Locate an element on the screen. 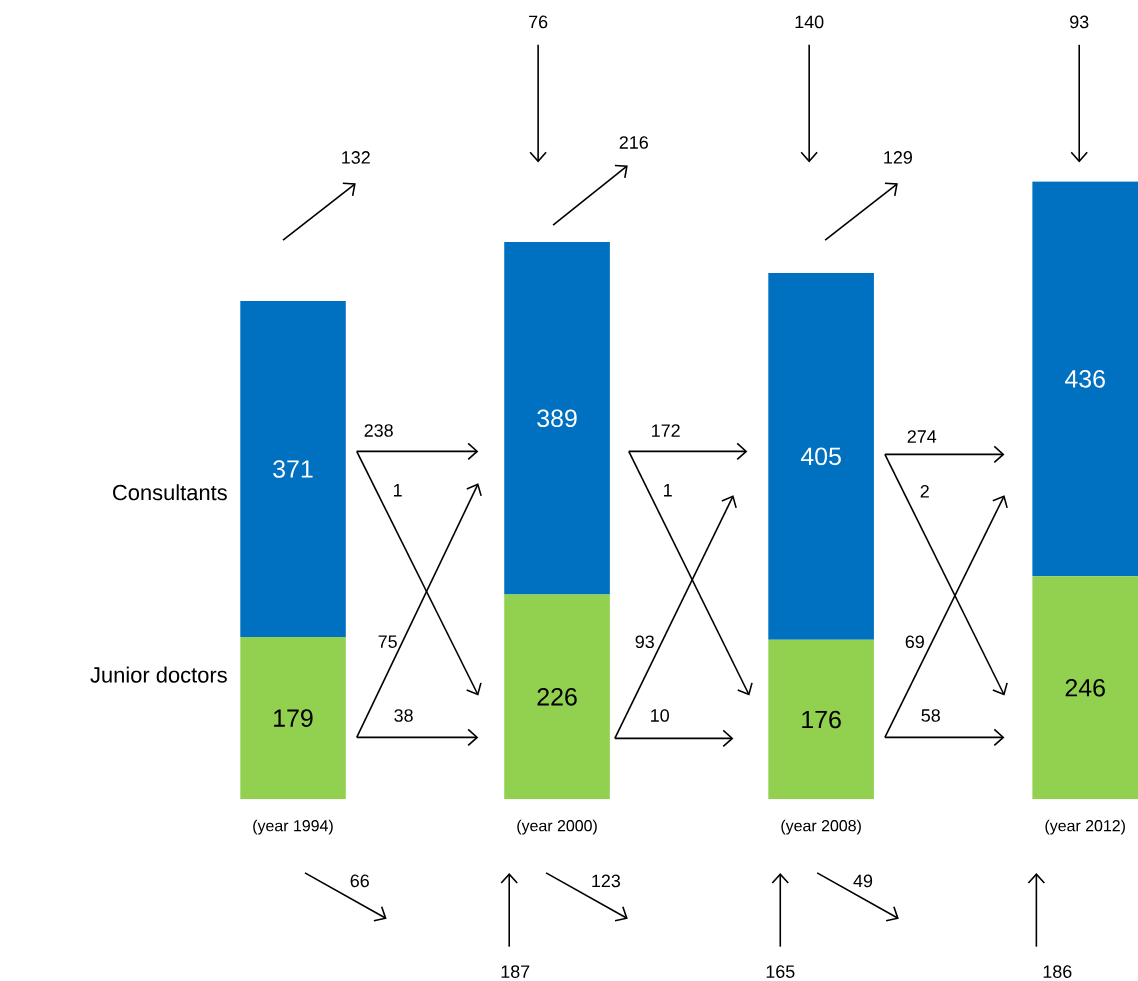 This screenshot has height=981, width=1138. data-label: 371 is located at coordinates (293, 469).